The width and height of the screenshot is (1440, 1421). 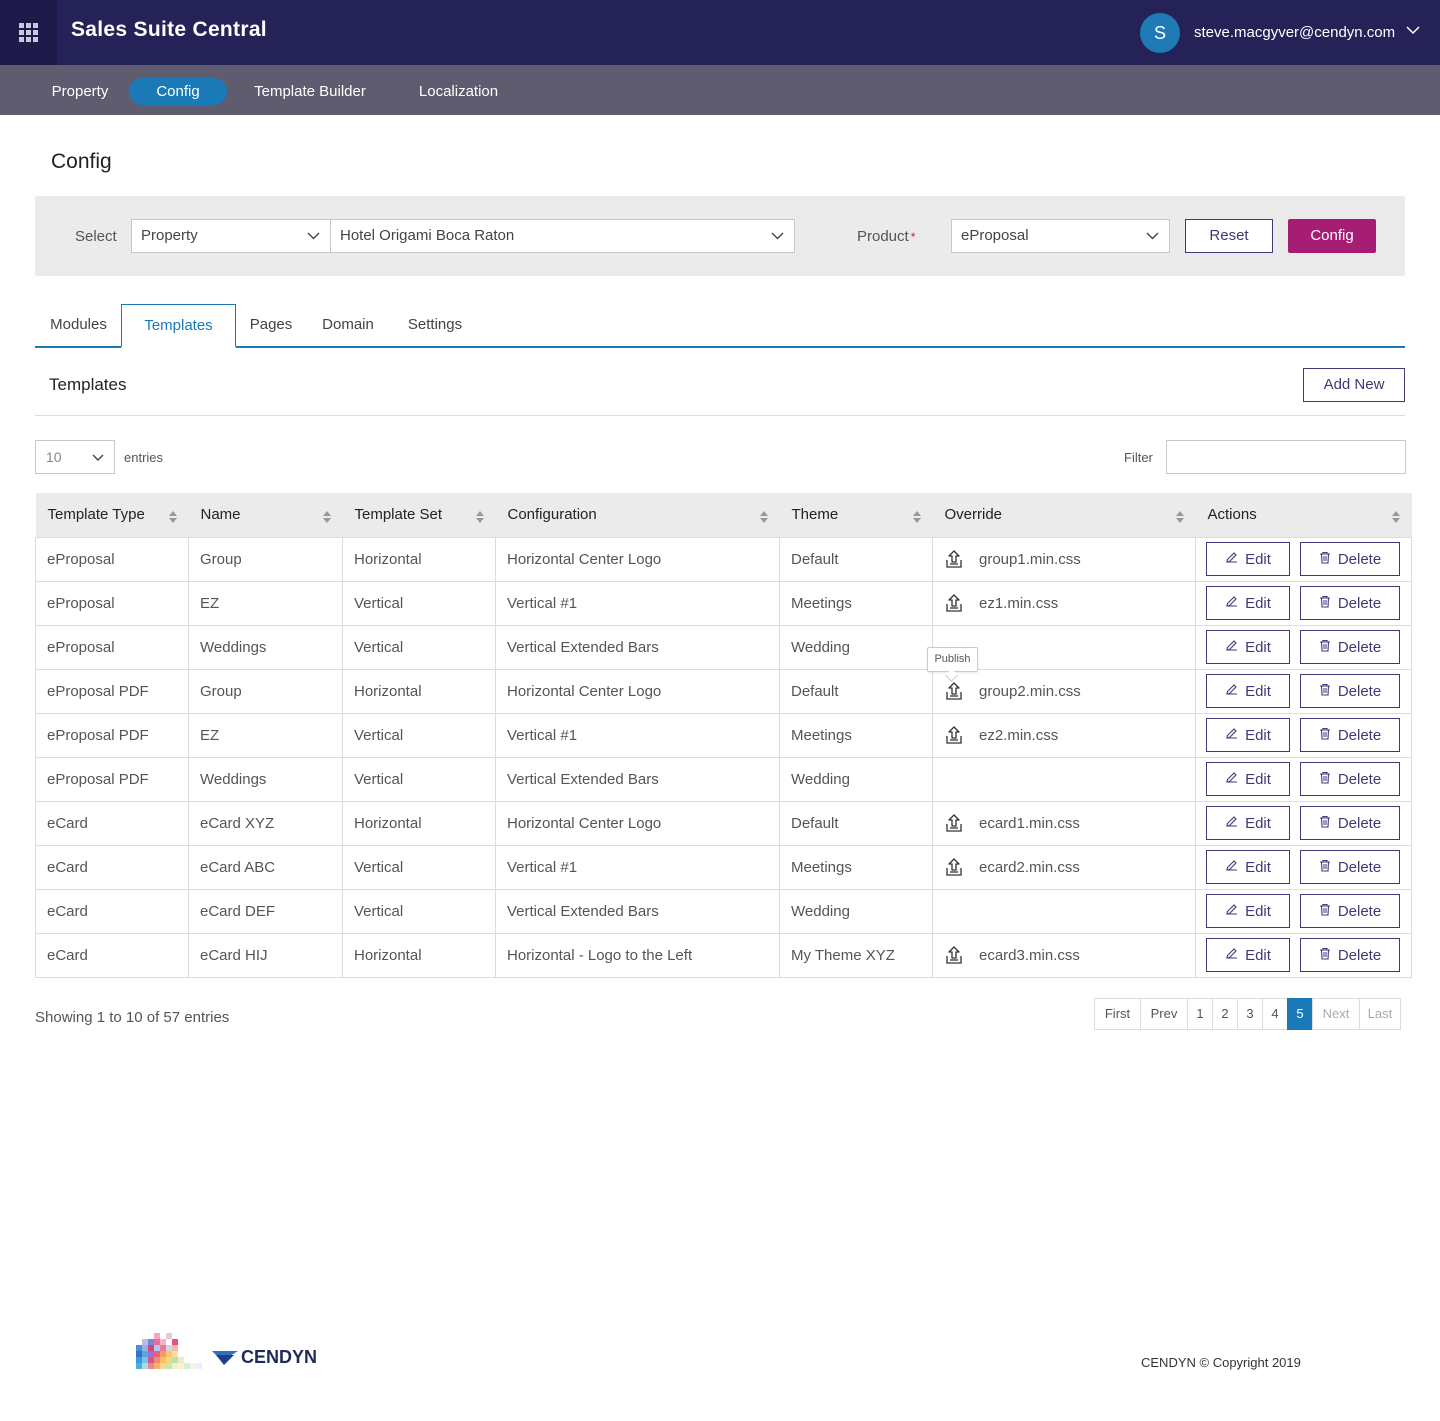 What do you see at coordinates (1275, 1014) in the screenshot?
I see `page-button-4: 4` at bounding box center [1275, 1014].